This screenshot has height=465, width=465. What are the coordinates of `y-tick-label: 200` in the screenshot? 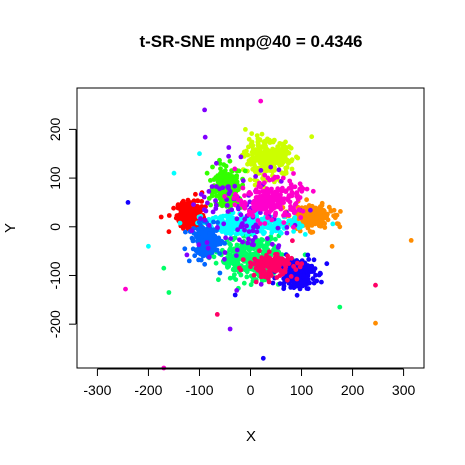 It's located at (55, 129).